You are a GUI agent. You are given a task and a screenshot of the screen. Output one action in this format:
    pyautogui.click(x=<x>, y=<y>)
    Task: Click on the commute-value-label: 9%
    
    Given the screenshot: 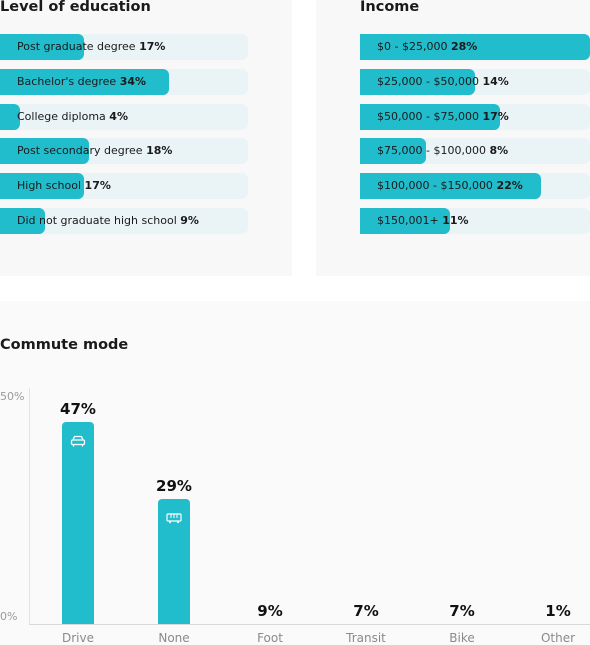 What is the action you would take?
    pyautogui.click(x=270, y=611)
    